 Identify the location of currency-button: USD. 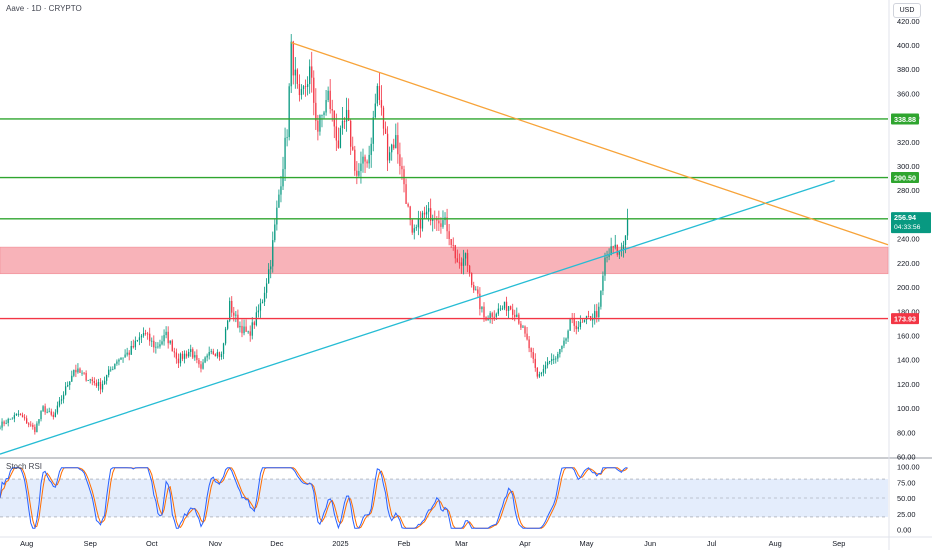
(907, 10).